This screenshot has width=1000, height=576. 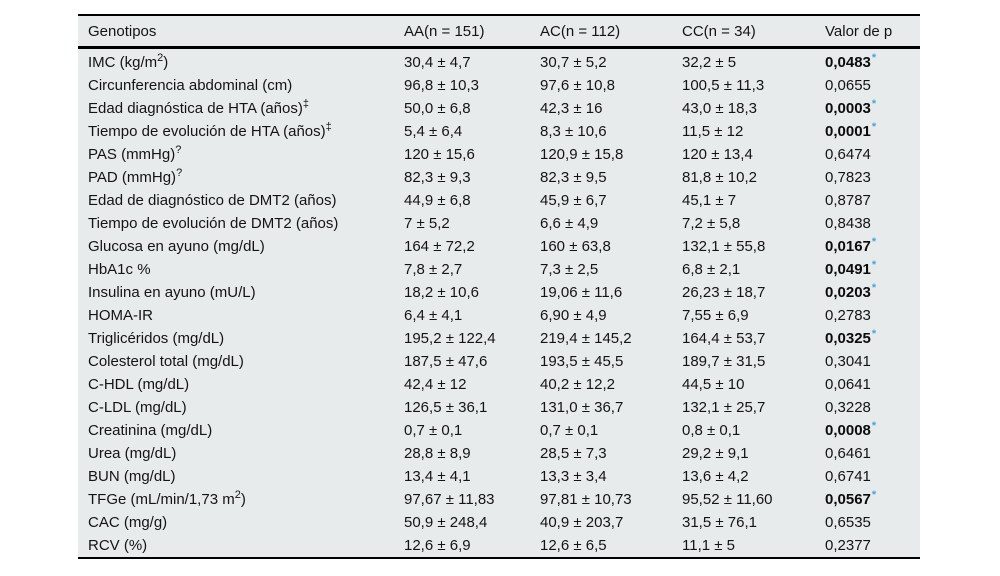 What do you see at coordinates (719, 177) in the screenshot?
I see `value-cell: 81,8 ± 10,2` at bounding box center [719, 177].